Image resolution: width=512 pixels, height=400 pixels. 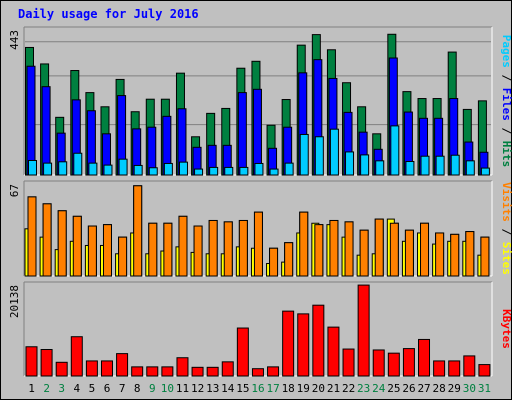 I want to click on chart-title: Daily usage for July 2016, so click(x=108, y=14).